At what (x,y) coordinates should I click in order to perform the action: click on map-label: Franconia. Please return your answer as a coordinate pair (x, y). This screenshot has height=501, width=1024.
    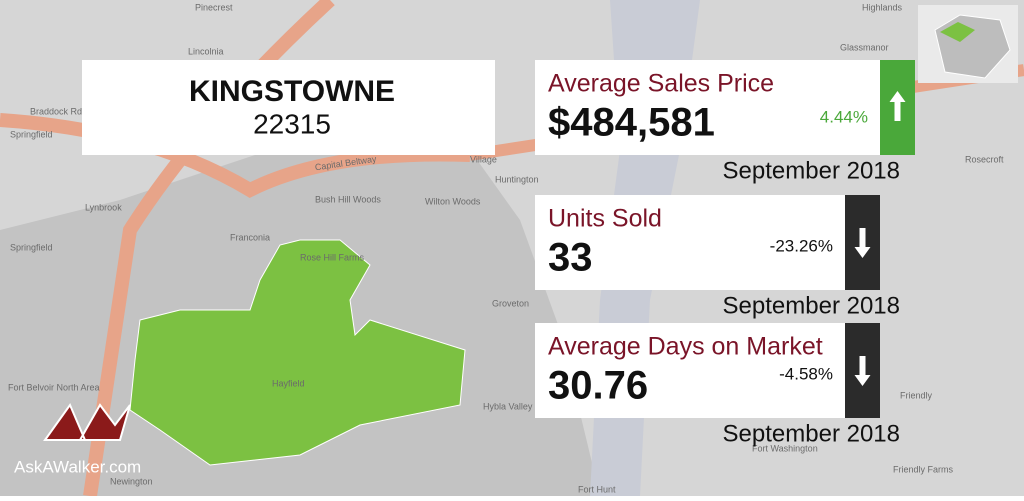
    Looking at the image, I should click on (250, 237).